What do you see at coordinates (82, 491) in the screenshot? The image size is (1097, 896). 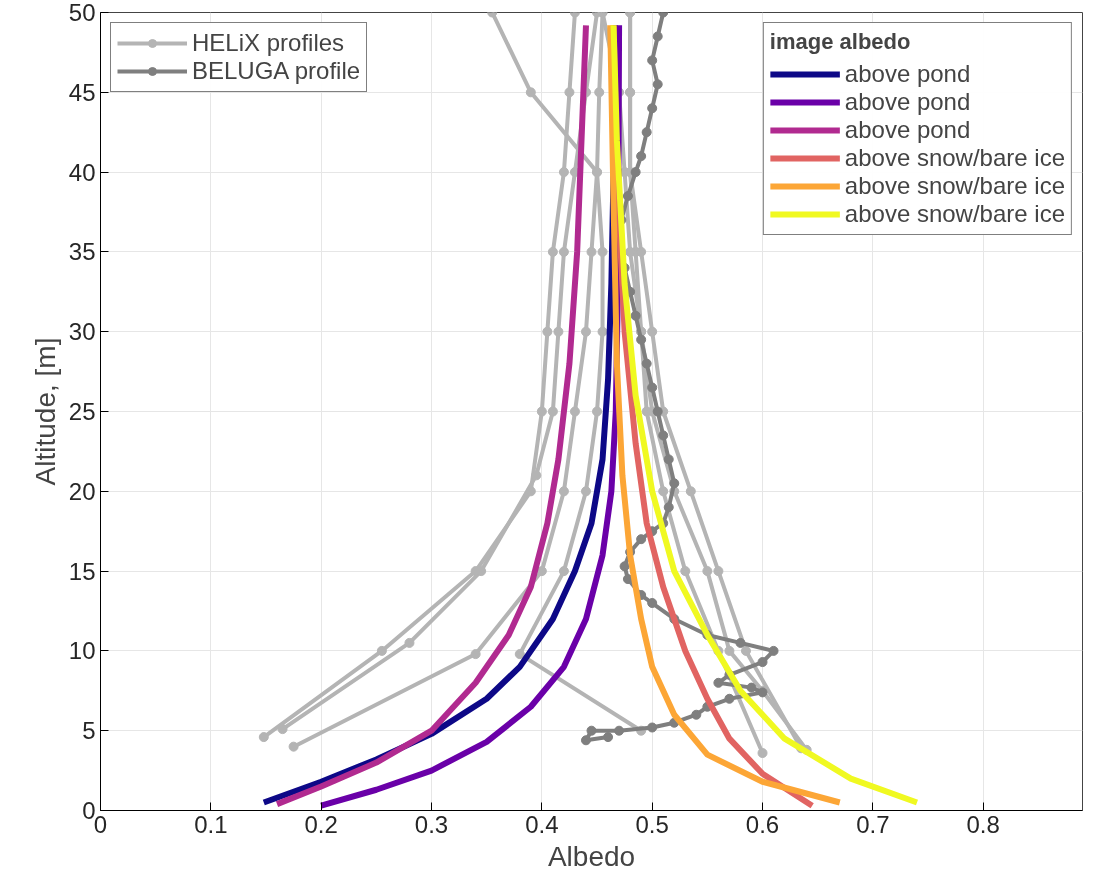 I see `y-tick-label: 20` at bounding box center [82, 491].